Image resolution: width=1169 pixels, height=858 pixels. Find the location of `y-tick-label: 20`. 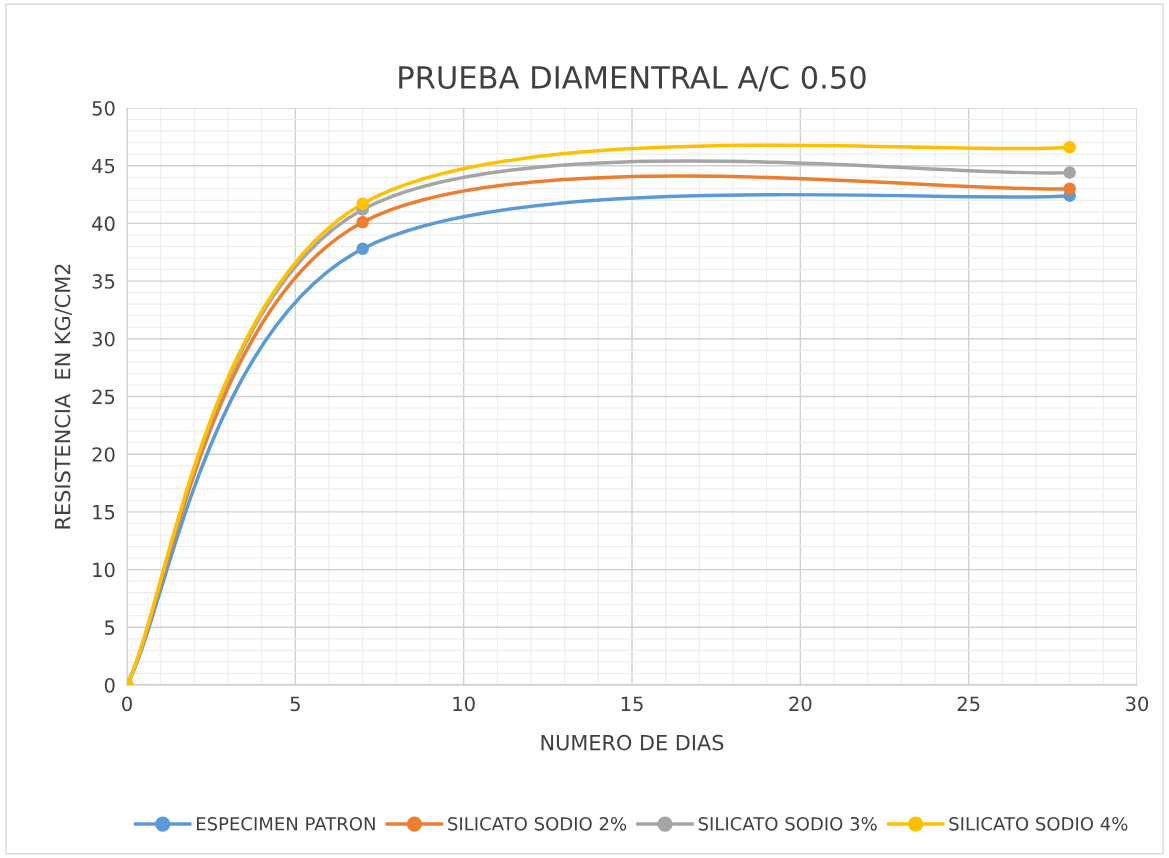

y-tick-label: 20 is located at coordinates (103, 454).